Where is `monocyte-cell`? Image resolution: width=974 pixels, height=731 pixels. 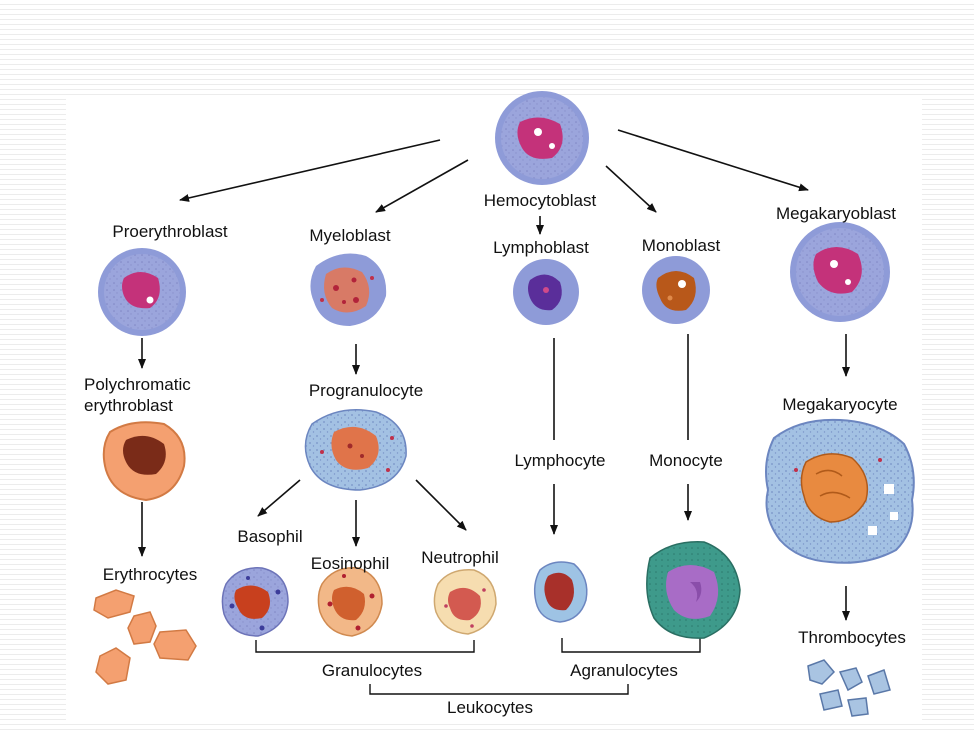 monocyte-cell is located at coordinates (693, 590).